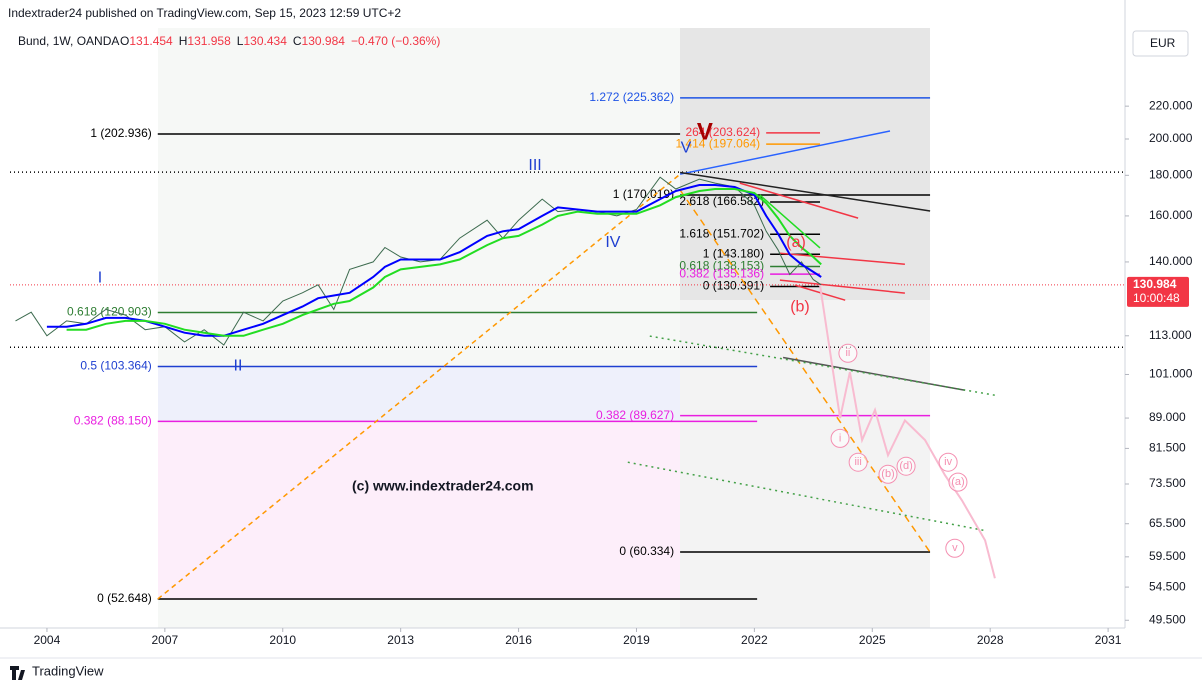  What do you see at coordinates (1171, 215) in the screenshot?
I see `y-tick-label: 160.000` at bounding box center [1171, 215].